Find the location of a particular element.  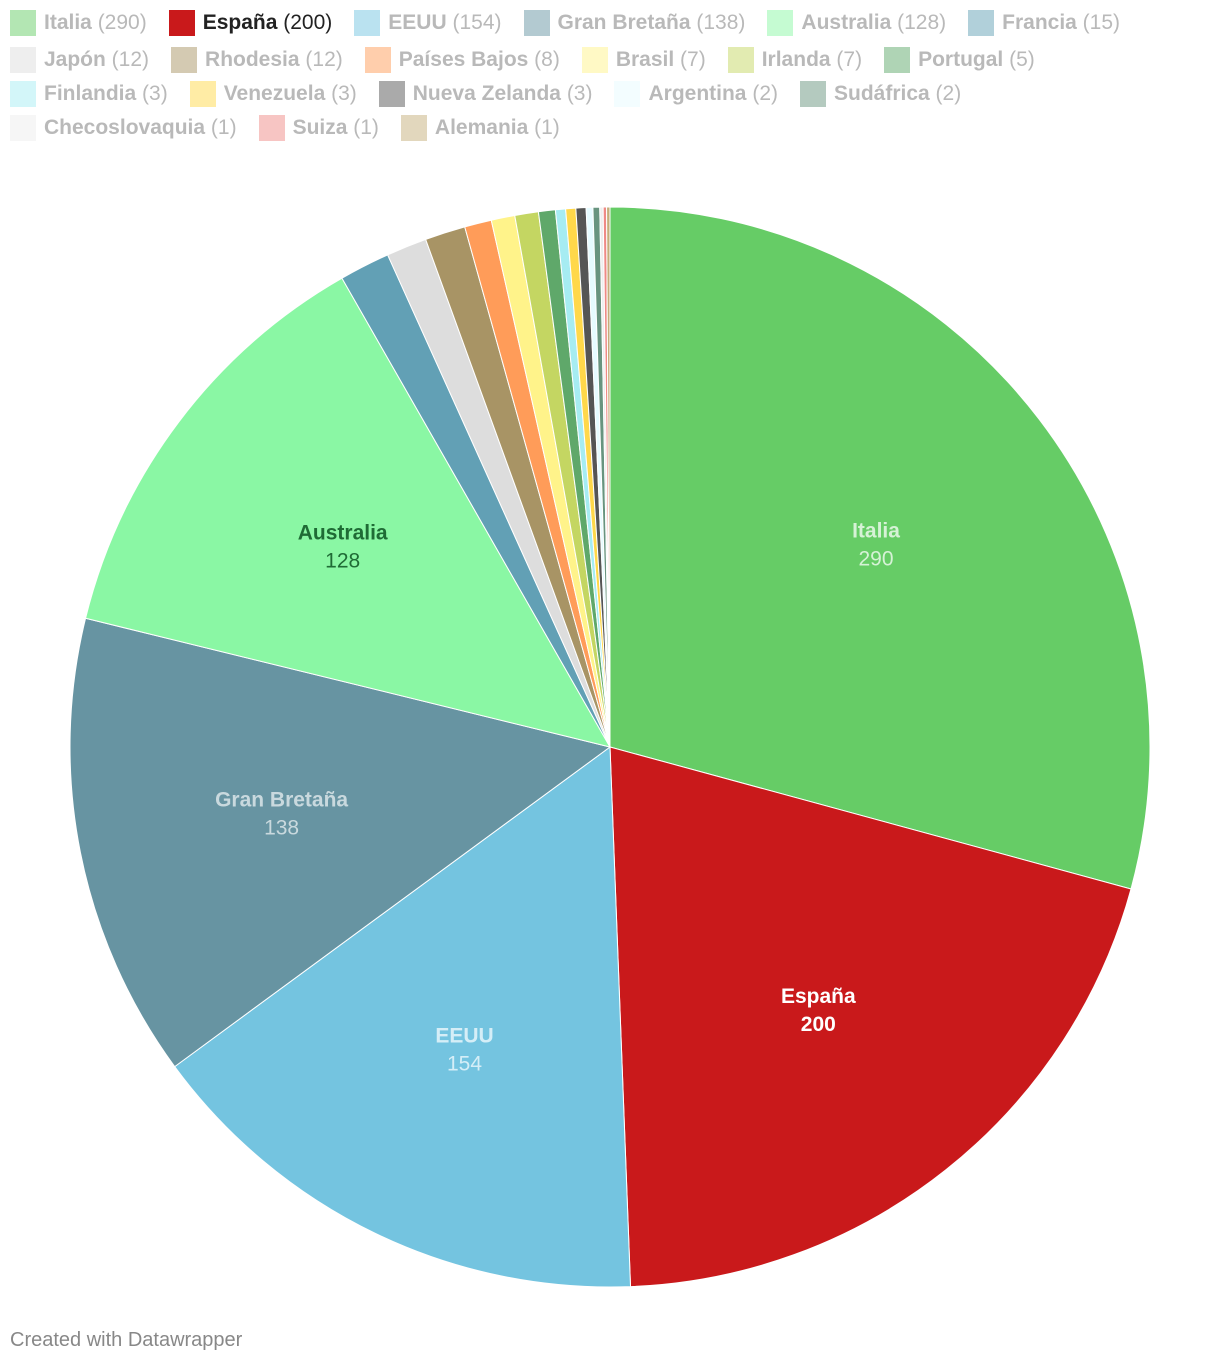

legend-name: Venezuela is located at coordinates (274, 93).